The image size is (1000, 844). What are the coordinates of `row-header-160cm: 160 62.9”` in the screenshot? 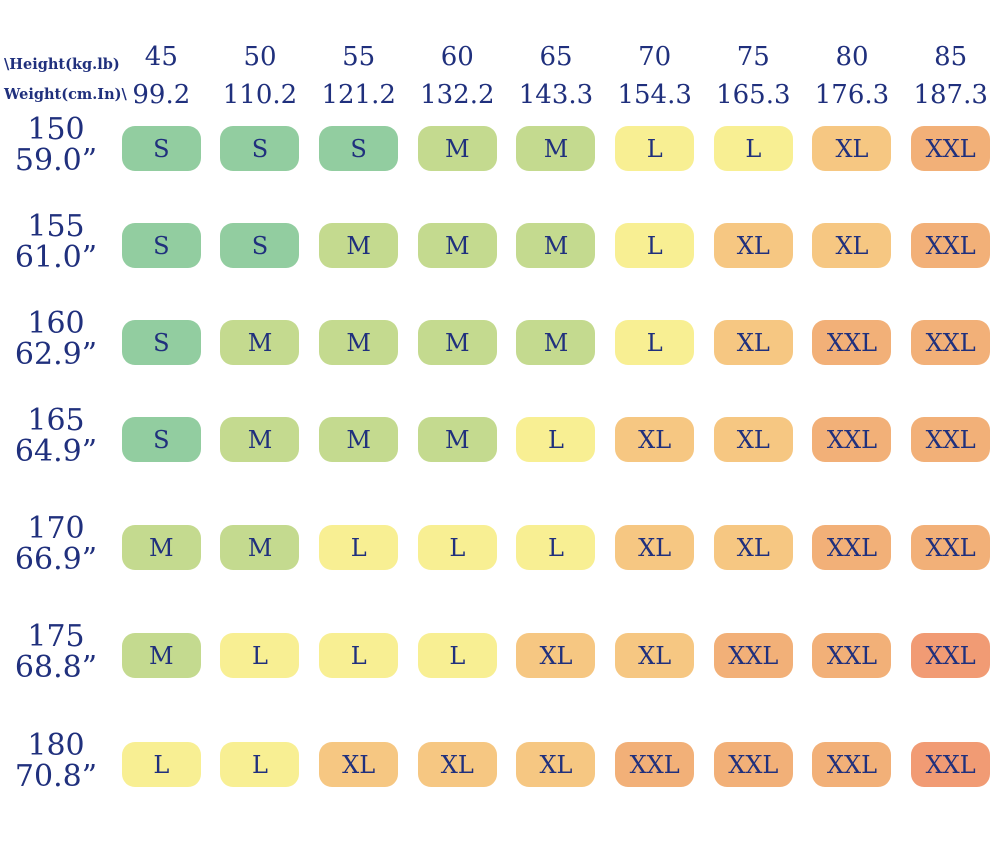 It's located at (56, 339).